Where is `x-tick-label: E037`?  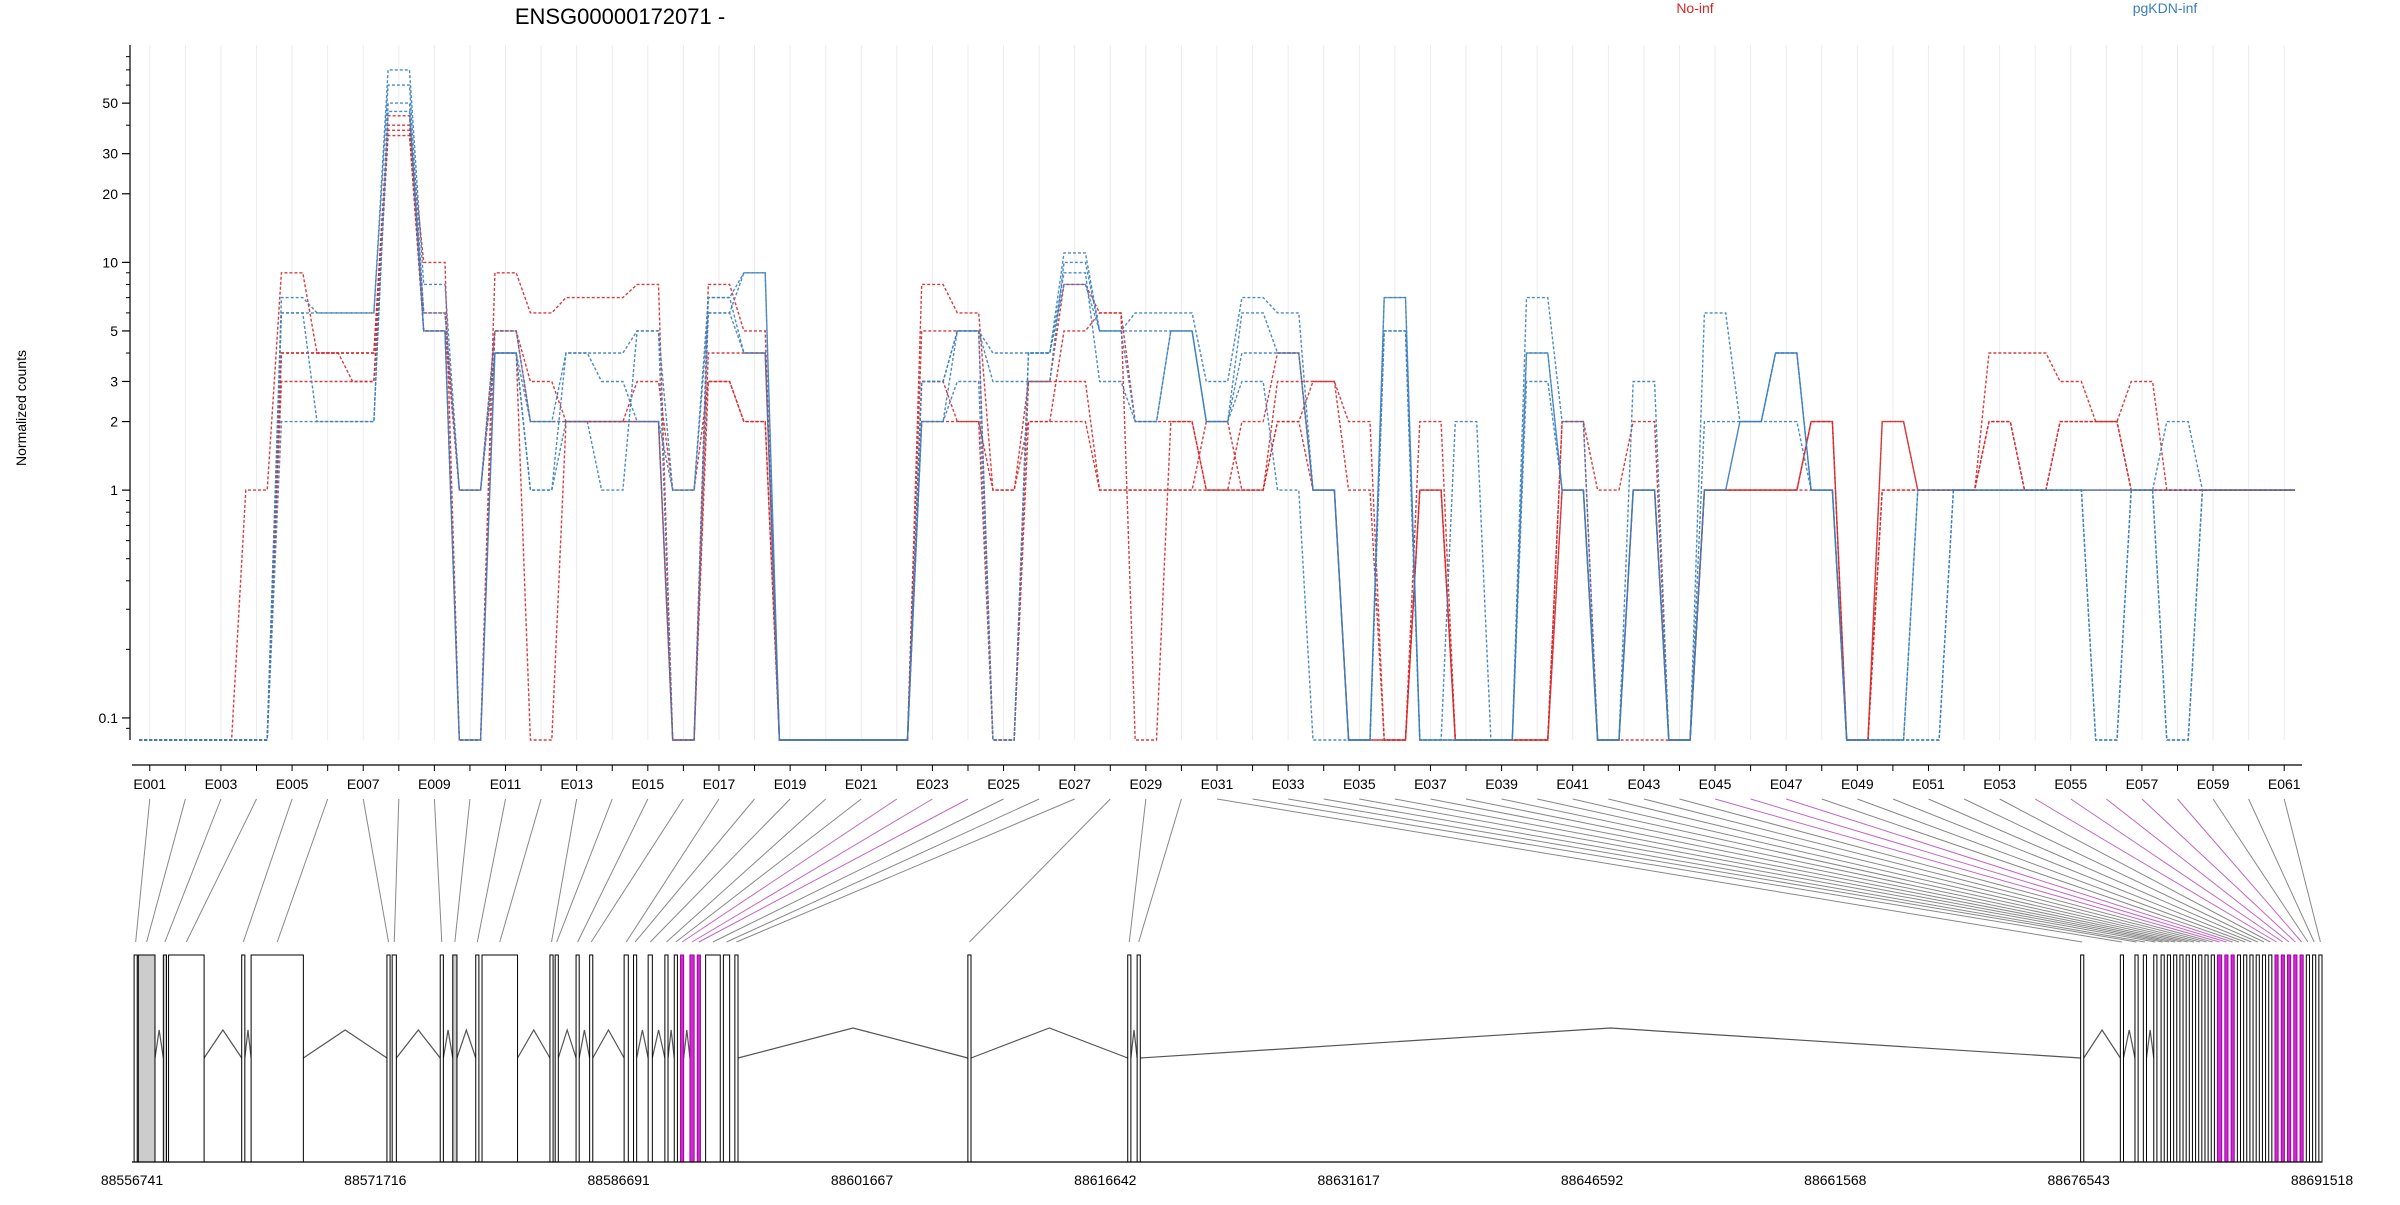
x-tick-label: E037 is located at coordinates (1430, 784).